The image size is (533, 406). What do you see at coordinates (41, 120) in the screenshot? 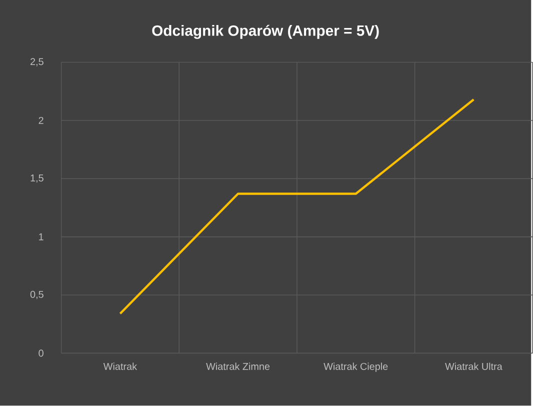
I see `y-tick-label: 2` at bounding box center [41, 120].